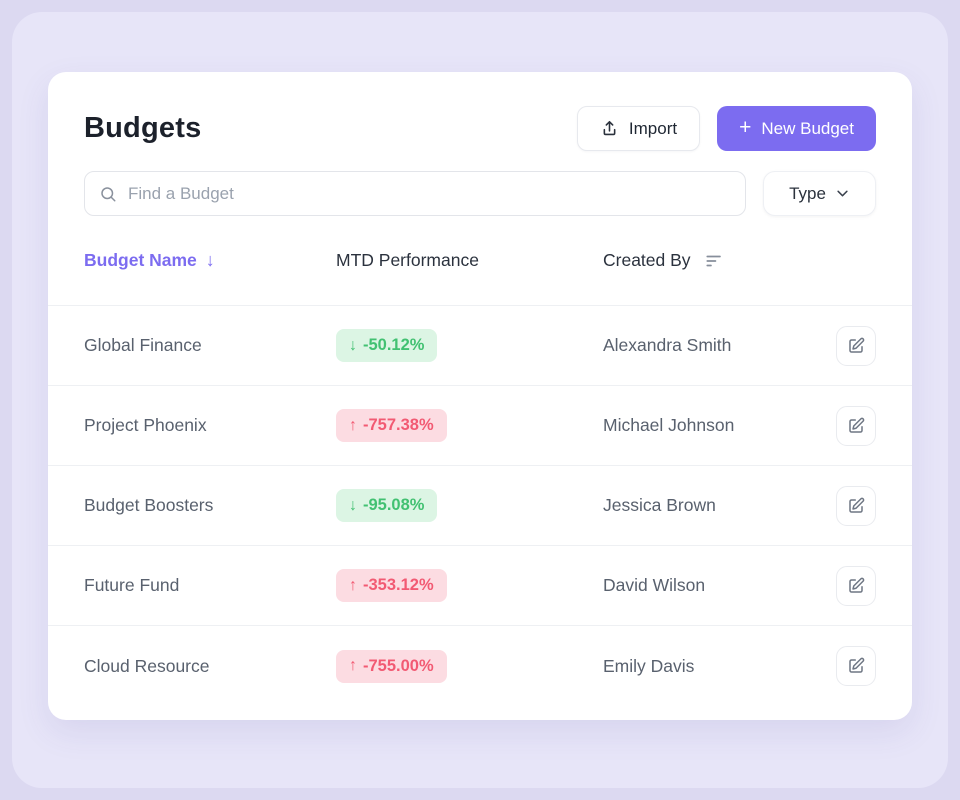 The height and width of the screenshot is (800, 960). What do you see at coordinates (714, 261) in the screenshot?
I see `filter-bars-icon` at bounding box center [714, 261].